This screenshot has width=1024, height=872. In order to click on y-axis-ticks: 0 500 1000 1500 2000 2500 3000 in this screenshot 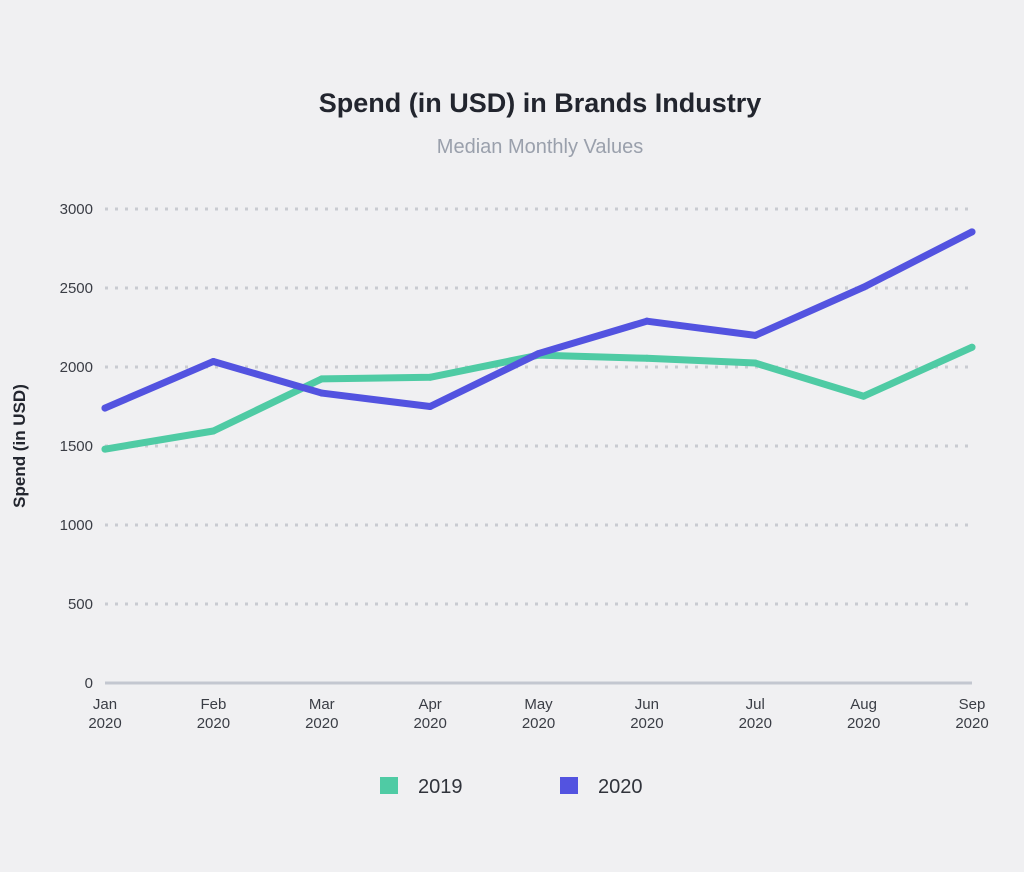, I will do `click(76, 446)`.